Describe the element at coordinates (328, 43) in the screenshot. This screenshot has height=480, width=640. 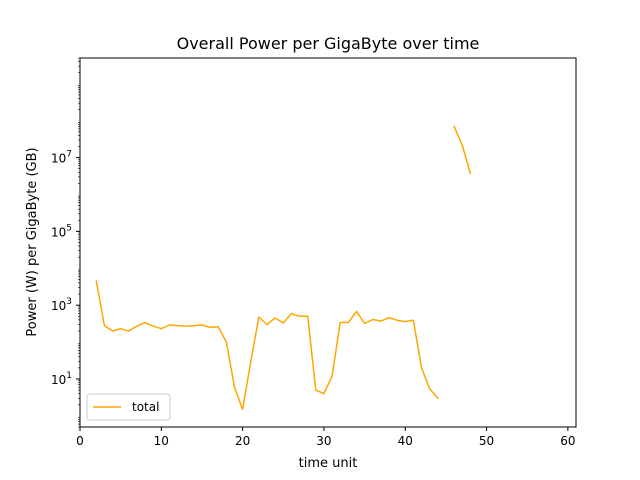
I see `chart-title: Overall Power per GigaByte over time` at that location.